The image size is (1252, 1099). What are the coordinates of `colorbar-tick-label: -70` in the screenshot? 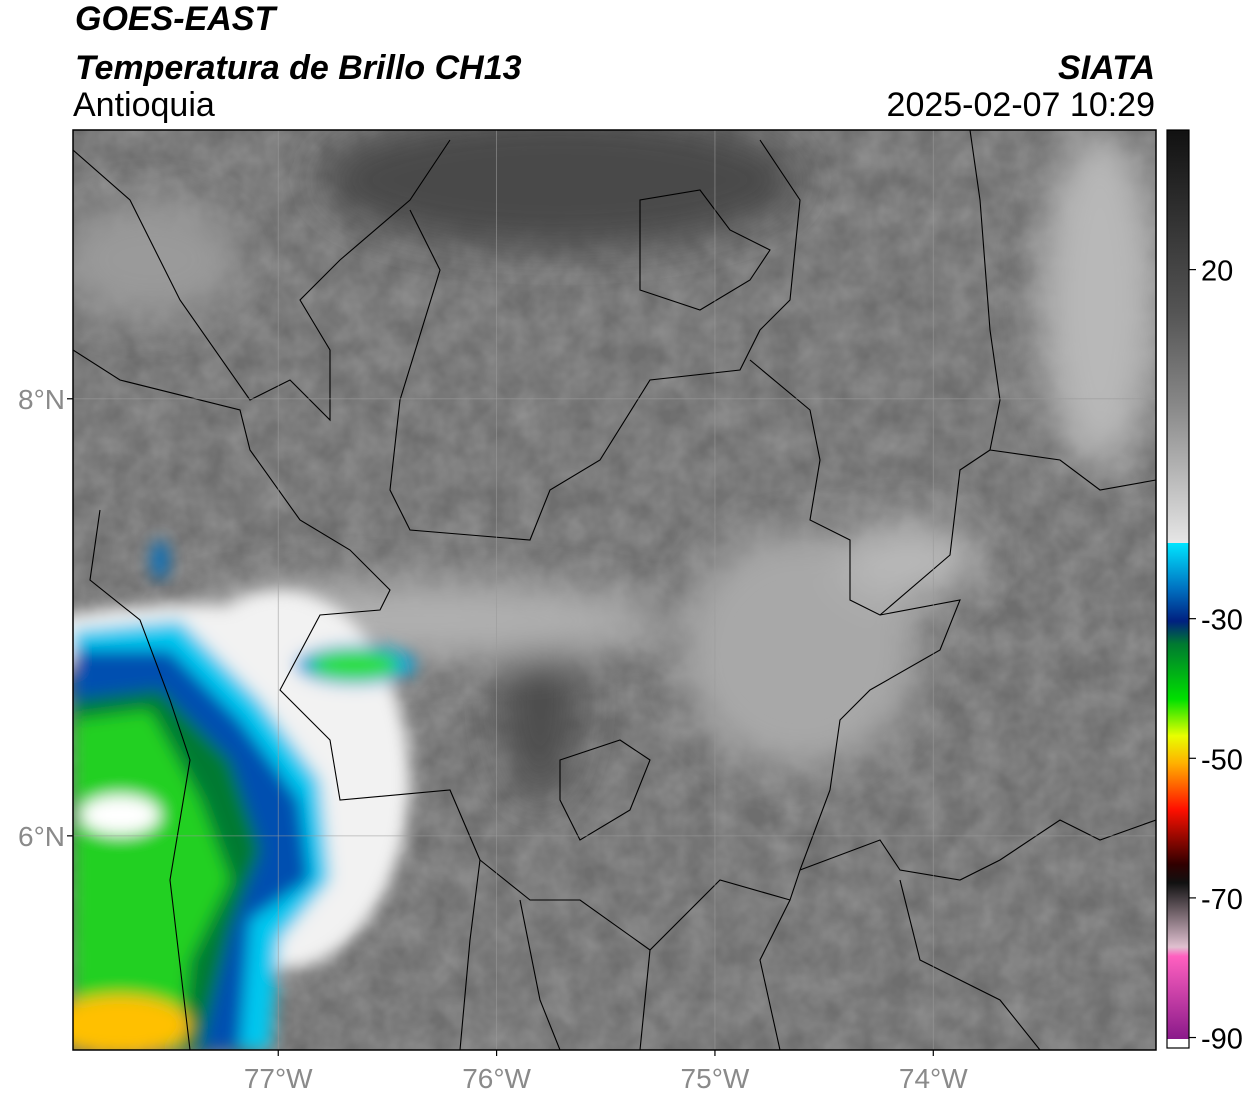 It's located at (1222, 900).